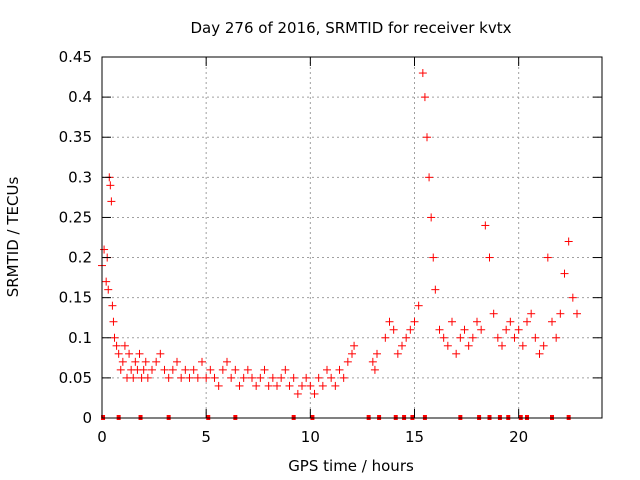  What do you see at coordinates (206, 437) in the screenshot?
I see `x-tick-label: 5` at bounding box center [206, 437].